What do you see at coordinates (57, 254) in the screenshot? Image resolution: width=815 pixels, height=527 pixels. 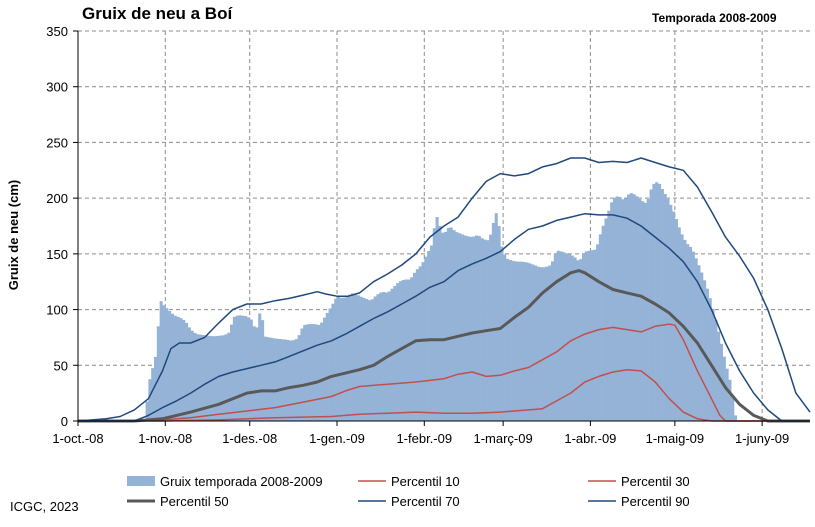 I see `y-tick-label: 150` at bounding box center [57, 254].